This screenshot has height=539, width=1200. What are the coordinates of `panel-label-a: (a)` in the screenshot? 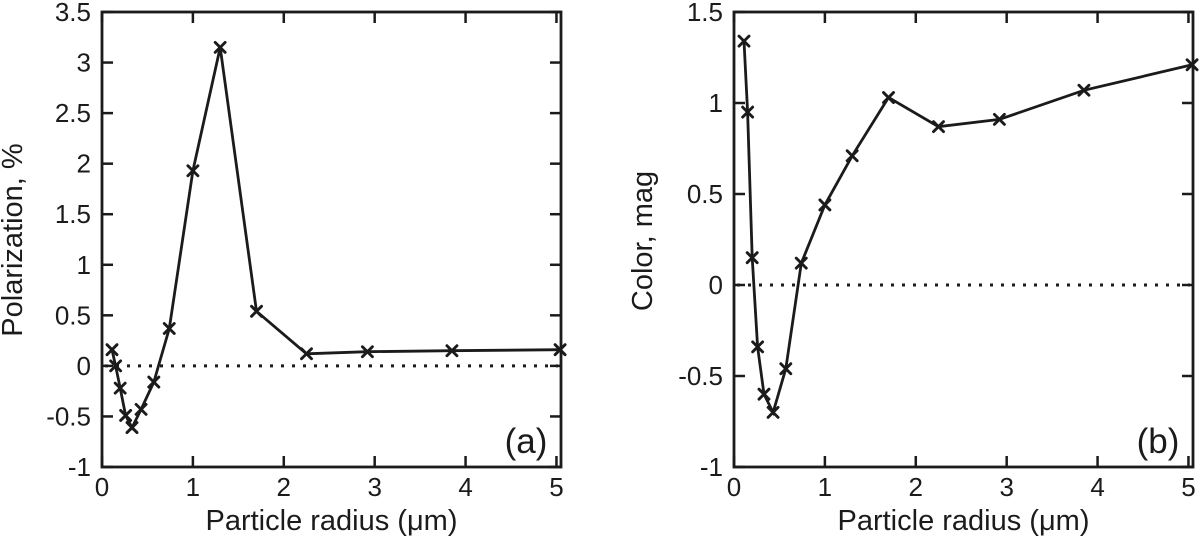 It's located at (526, 441).